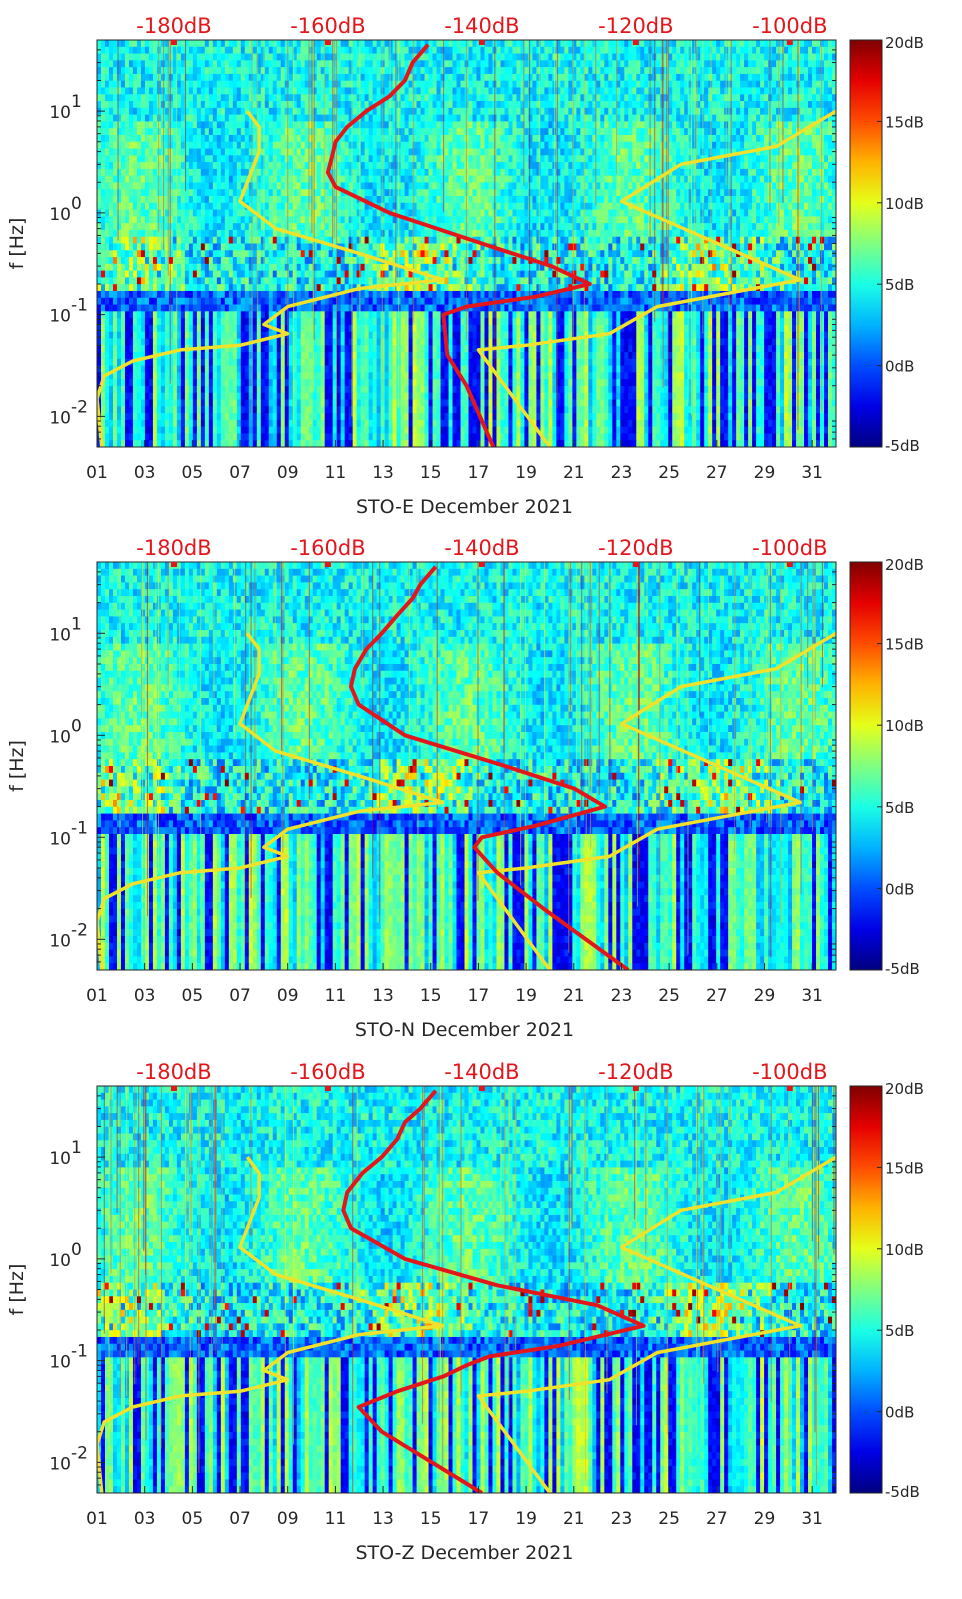  Describe the element at coordinates (465, 1553) in the screenshot. I see `x-axis-label: STO-Z December 2021` at that location.